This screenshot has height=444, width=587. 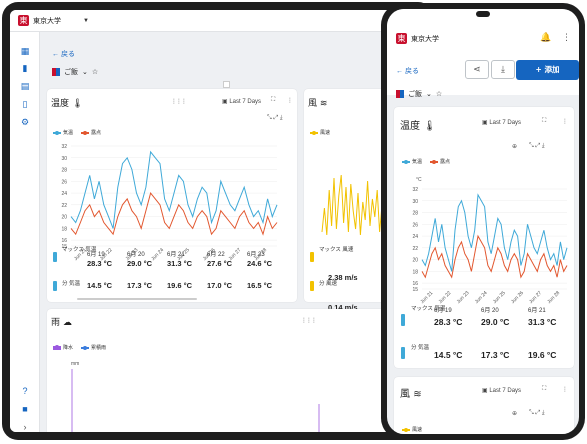 What do you see at coordinates (260, 285) in the screenshot?
I see `stat-min-value: 16.5 °C` at bounding box center [260, 285].